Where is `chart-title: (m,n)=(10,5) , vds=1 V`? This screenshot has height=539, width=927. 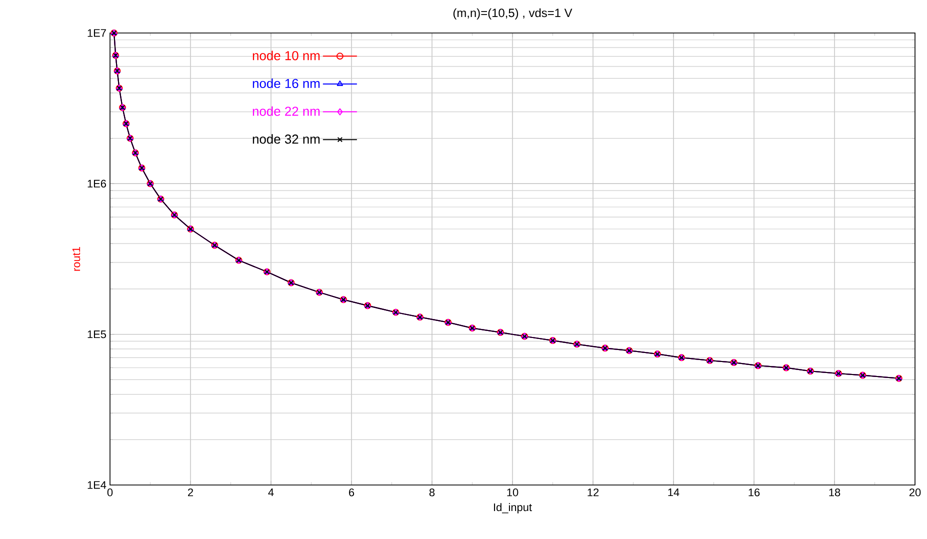
chart-title: (m,n)=(10,5) , vds=1 V is located at coordinates (512, 14).